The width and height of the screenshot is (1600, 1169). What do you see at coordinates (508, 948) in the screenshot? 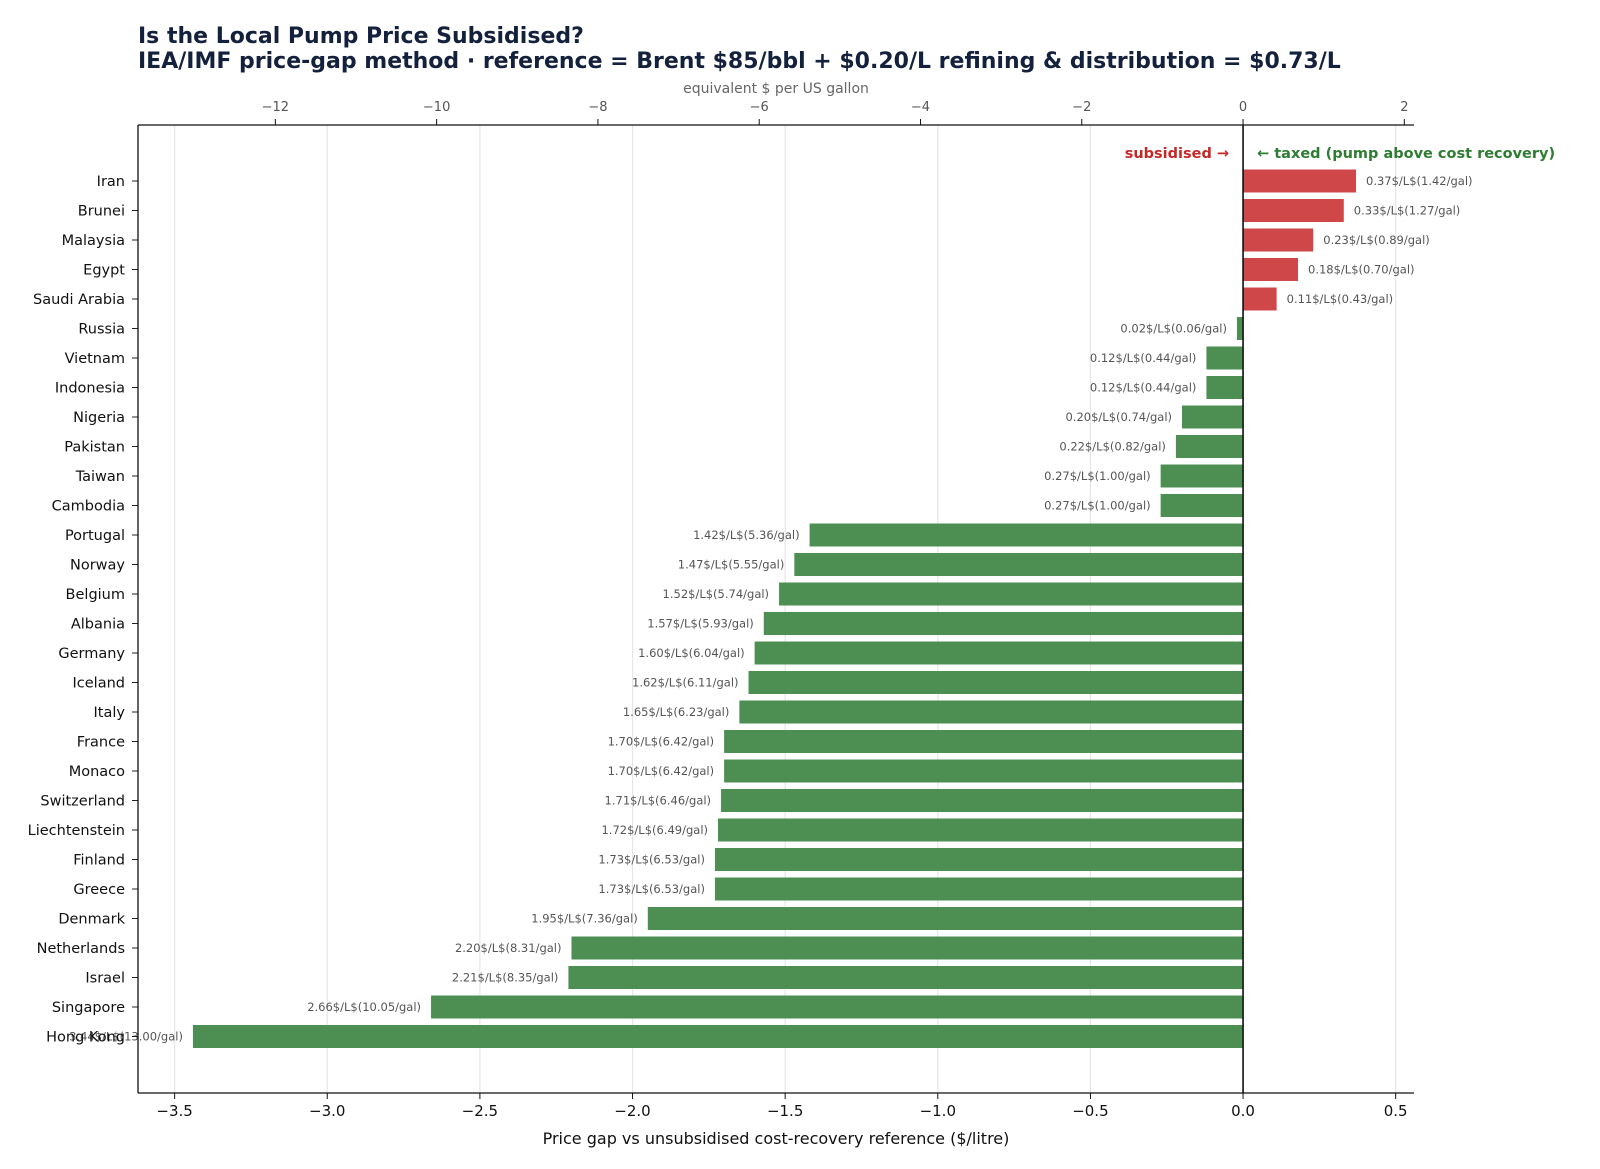
I see `value-label: 2.20$/L$(8.31/gal)` at bounding box center [508, 948].